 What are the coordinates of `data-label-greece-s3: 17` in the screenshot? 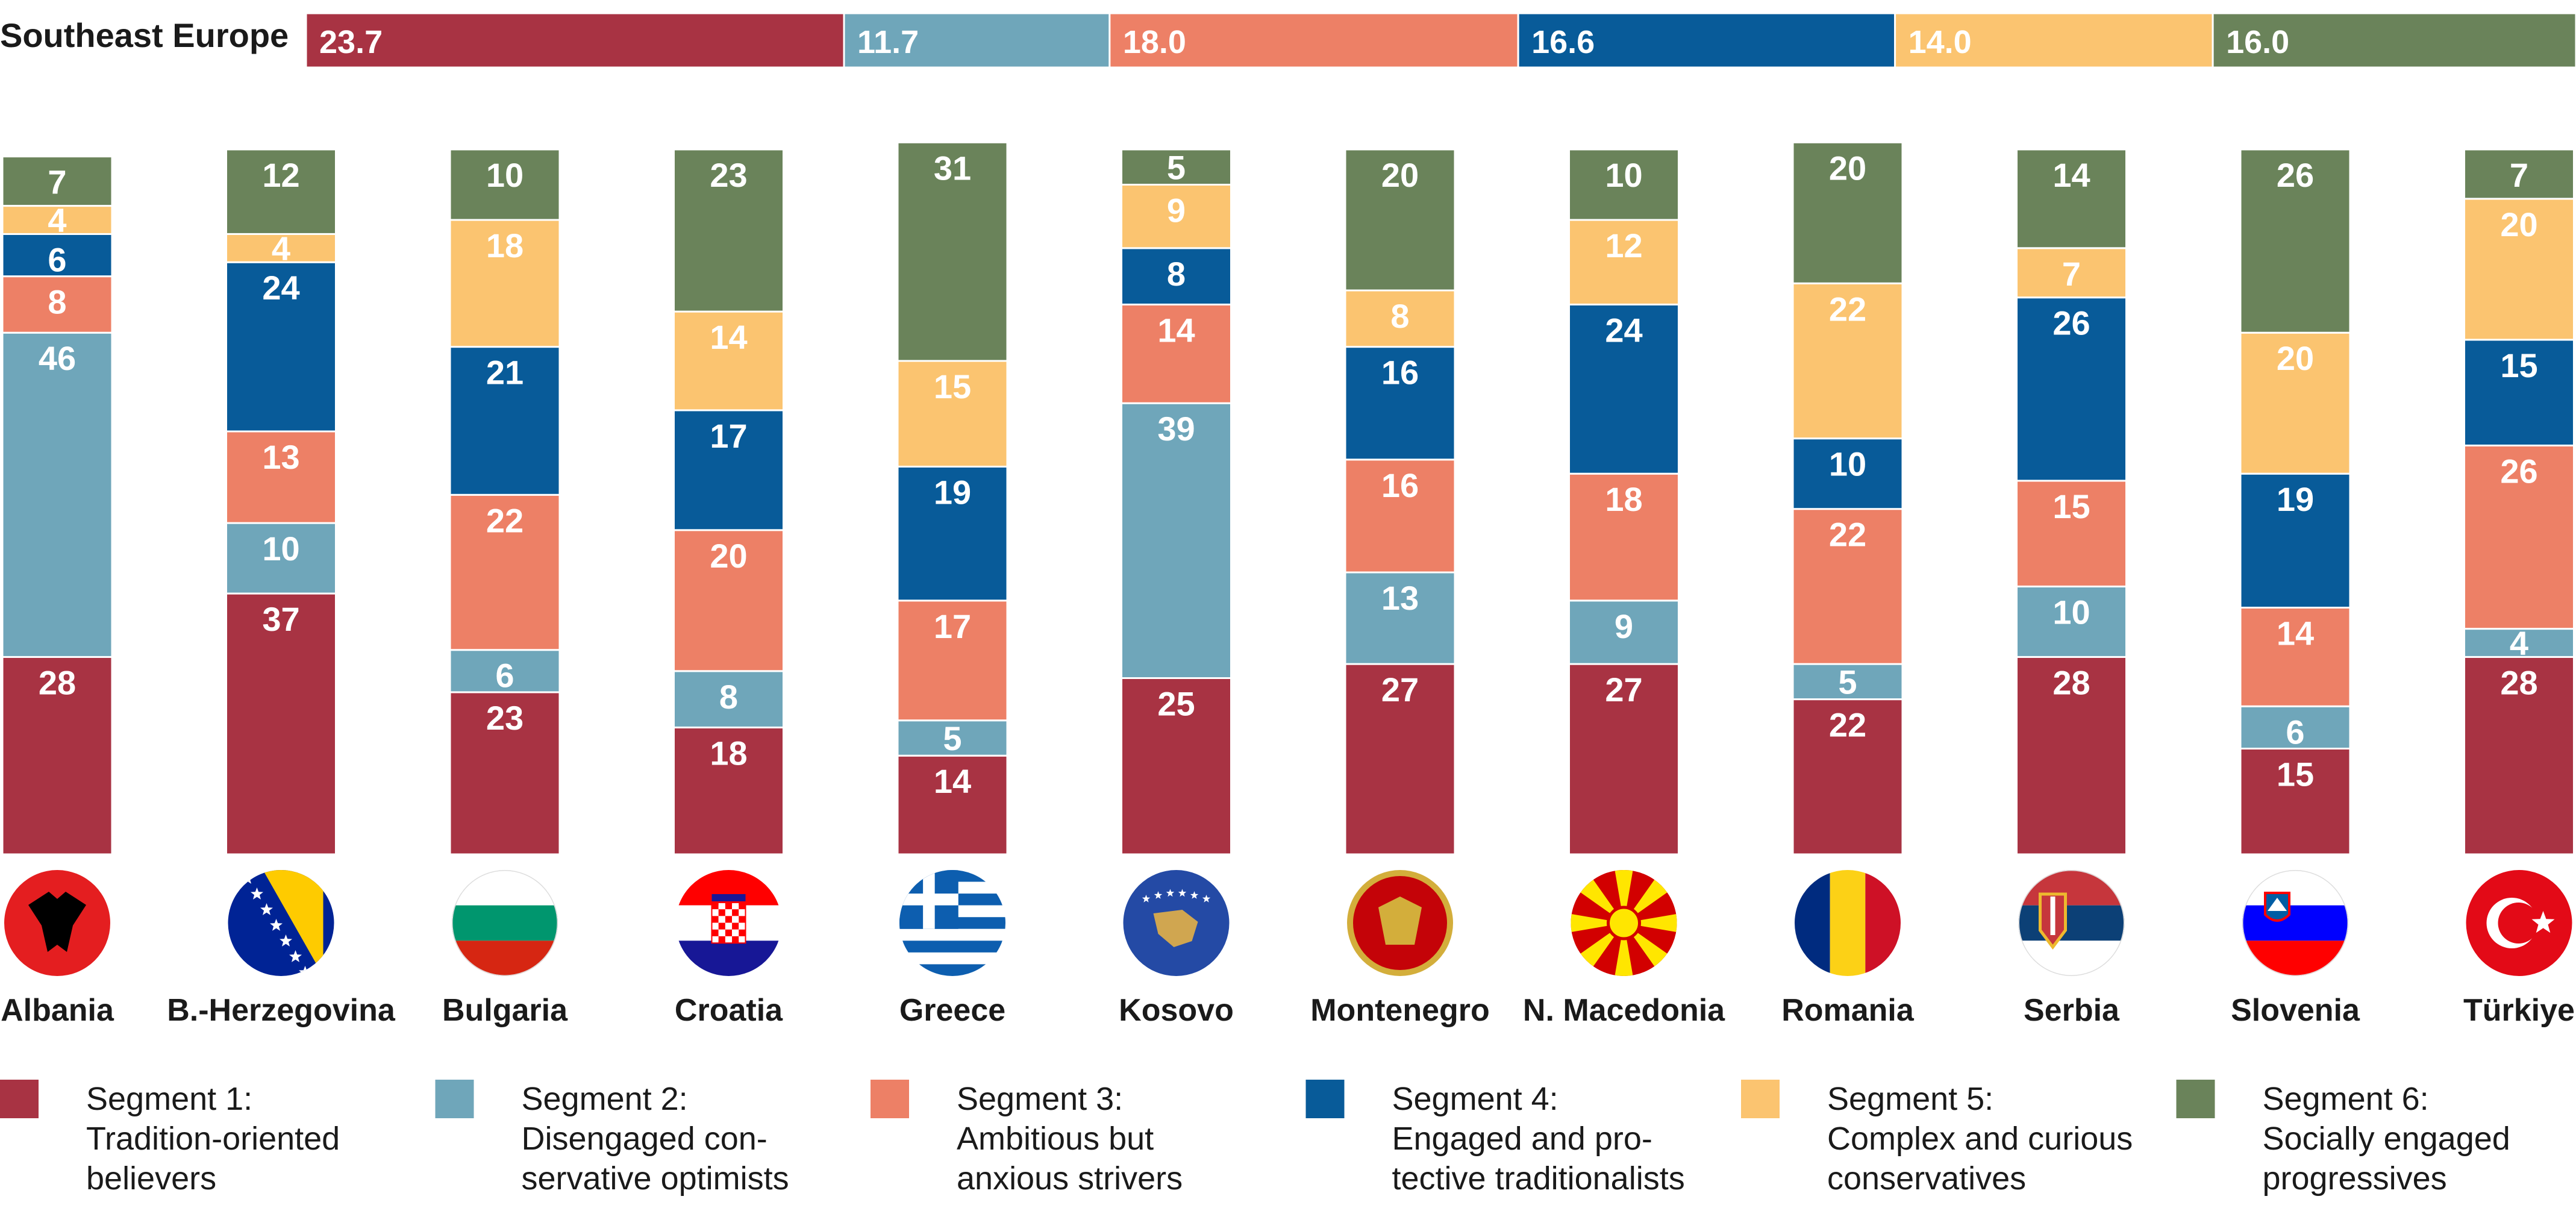 It's located at (953, 626).